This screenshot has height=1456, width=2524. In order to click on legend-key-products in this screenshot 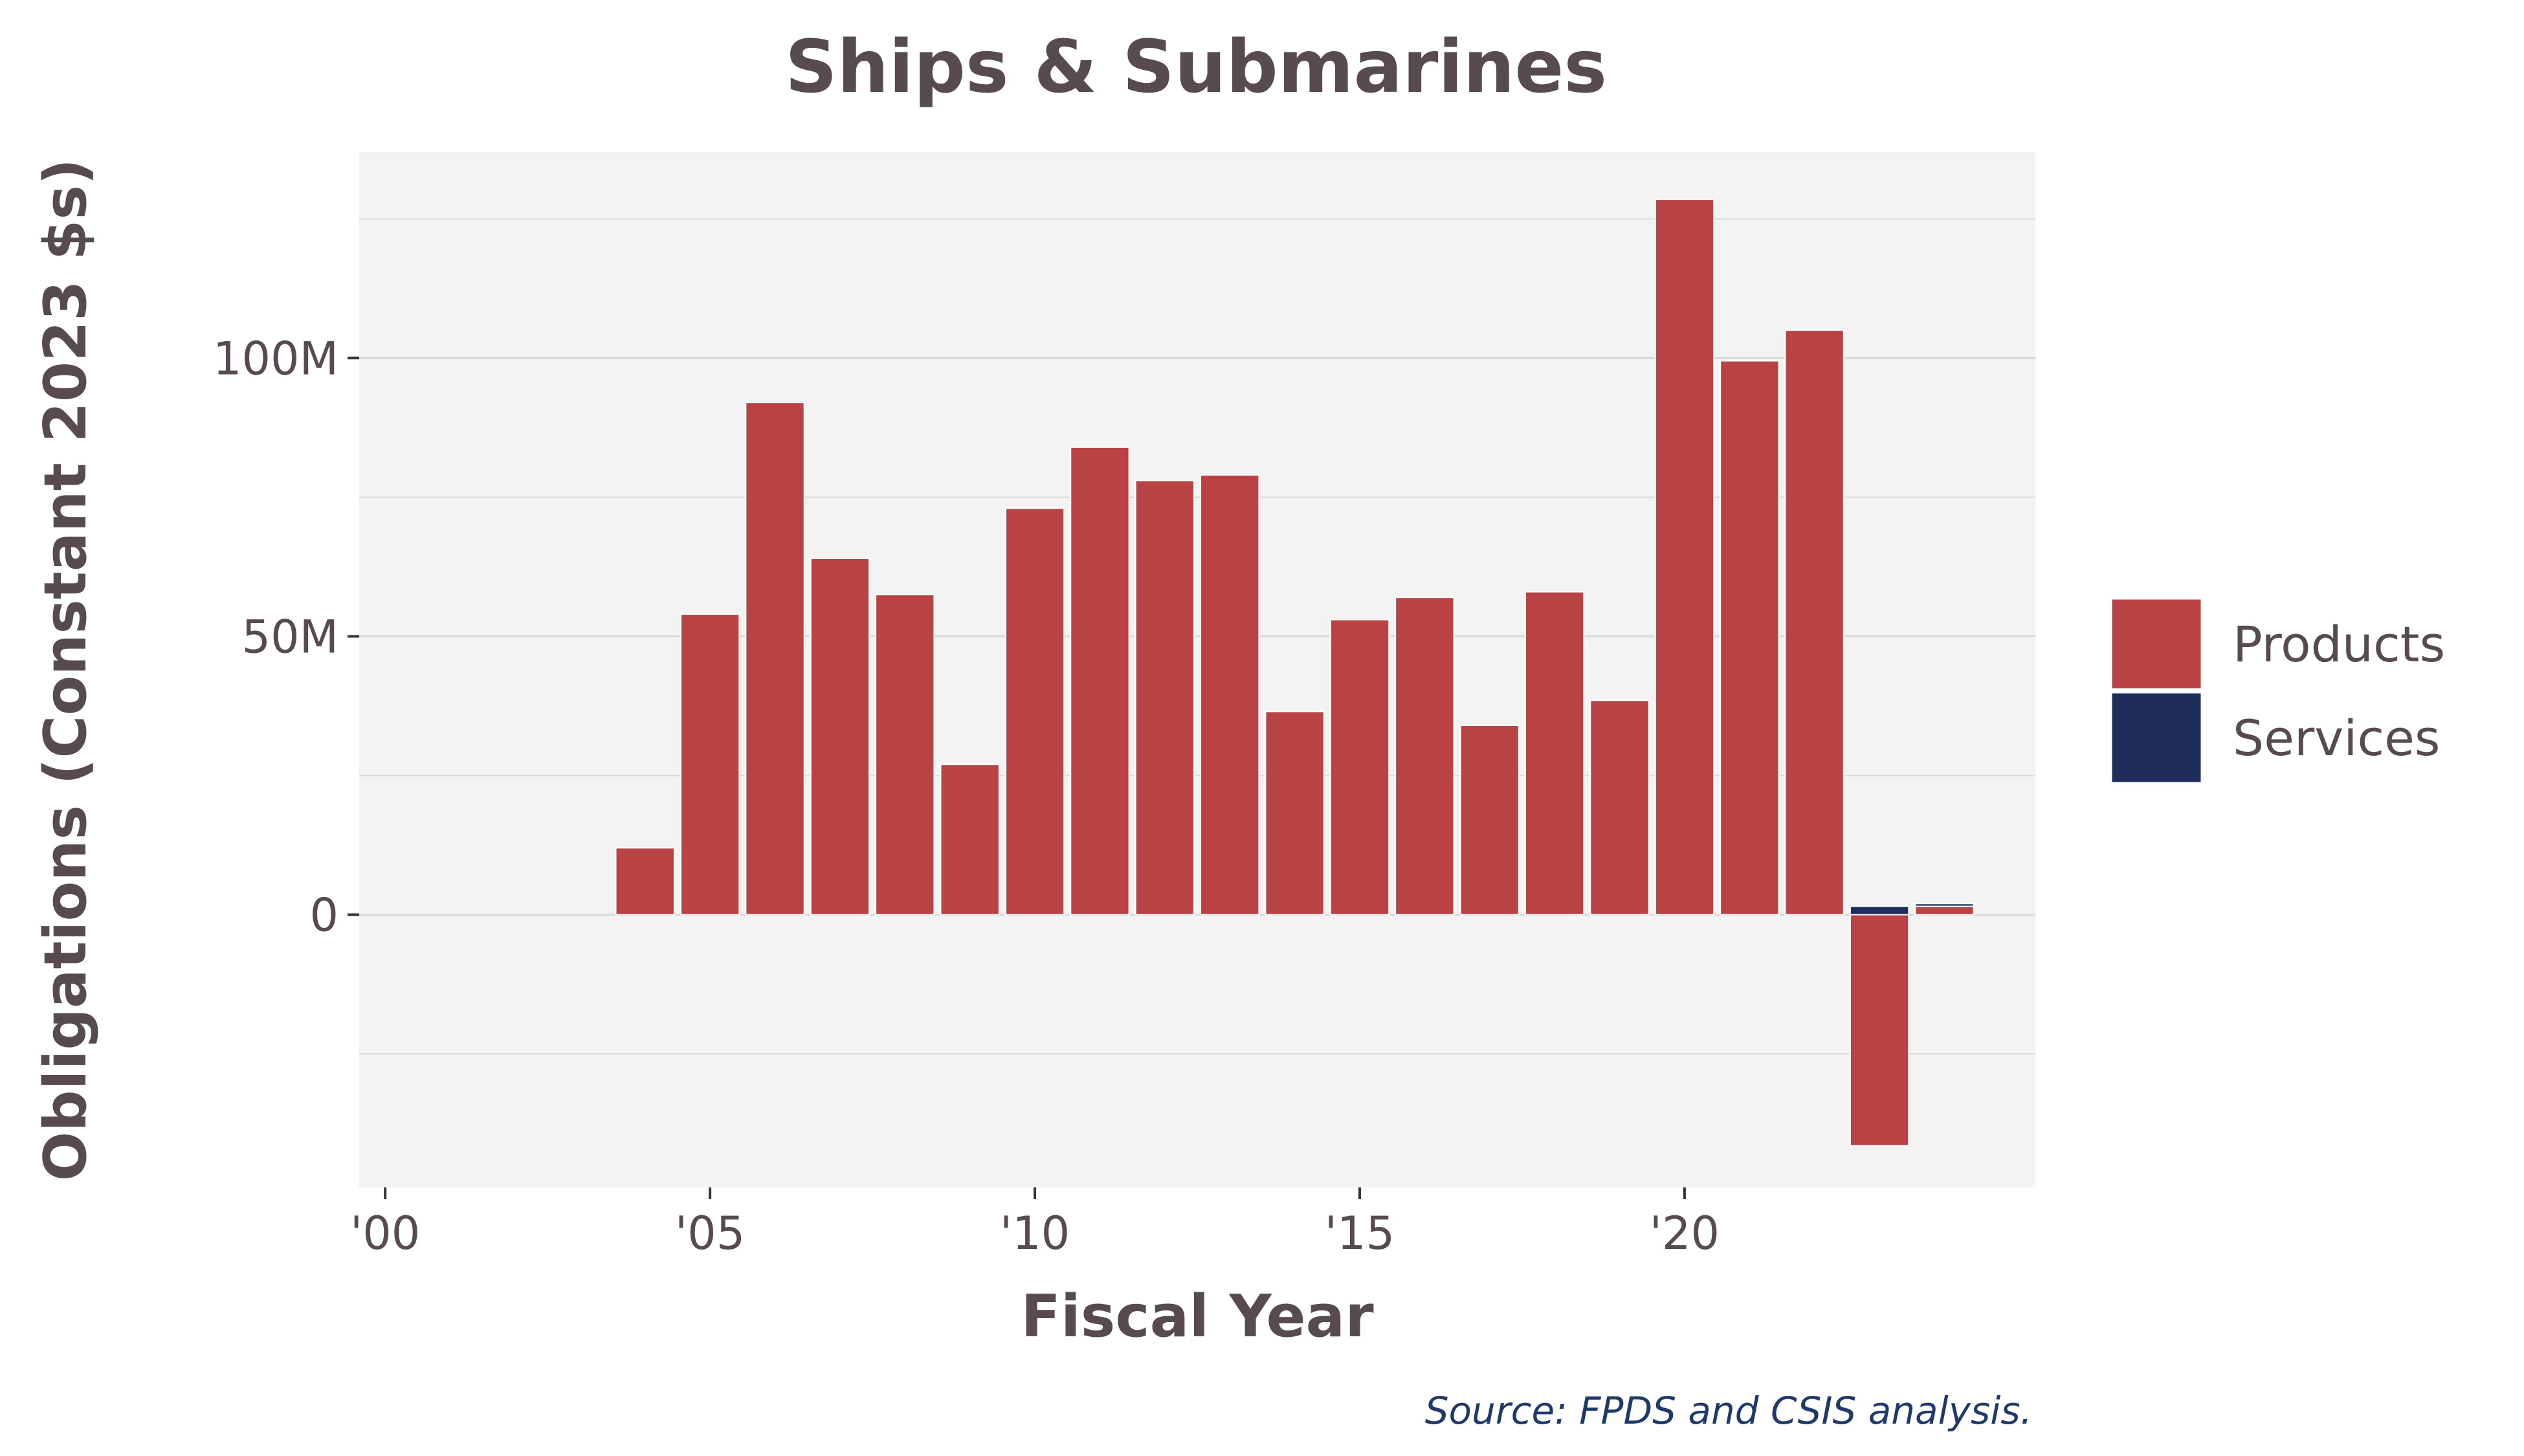, I will do `click(2156, 643)`.